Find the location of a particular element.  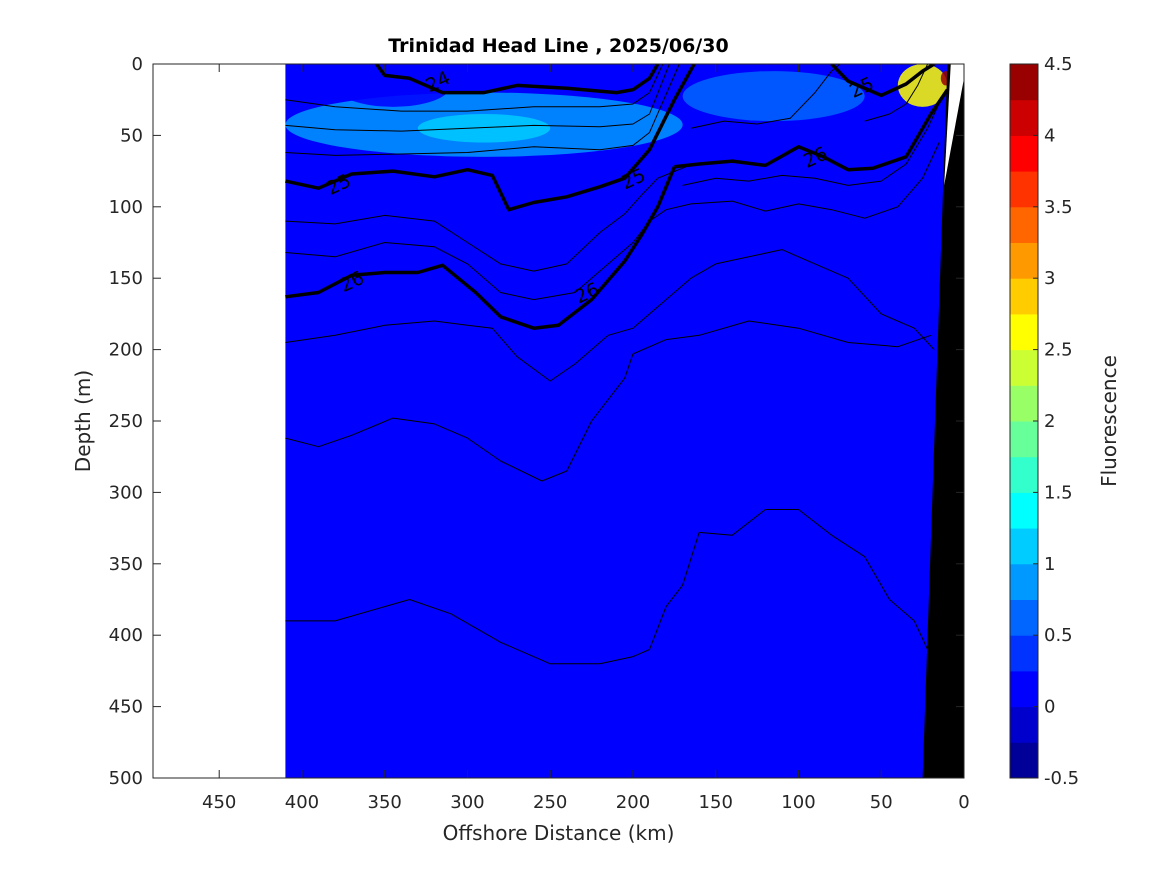

bathymetry is located at coordinates (943, 421).